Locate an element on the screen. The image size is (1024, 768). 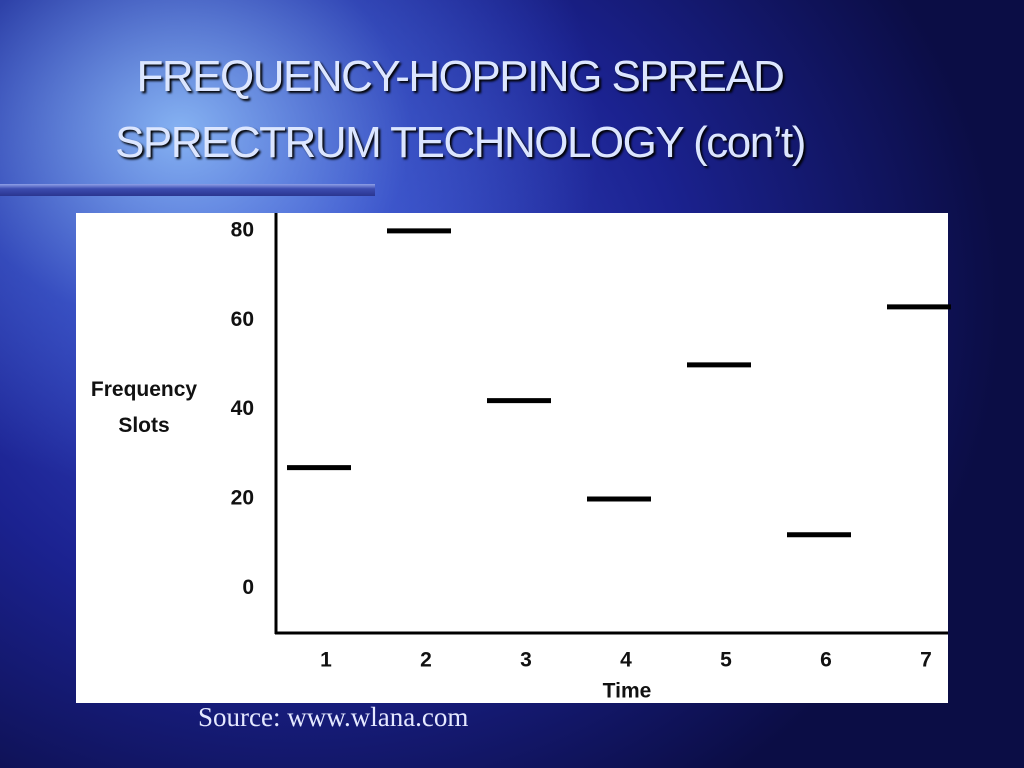
x-axis-label: Time is located at coordinates (627, 691).